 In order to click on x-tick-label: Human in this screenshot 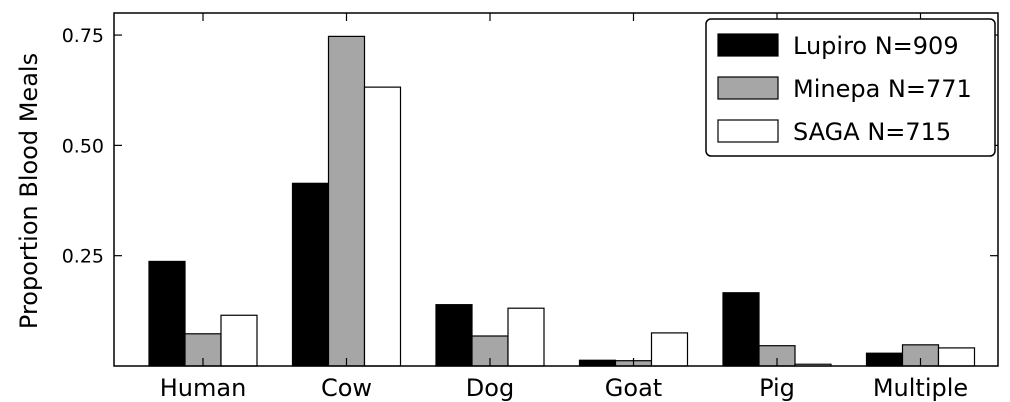, I will do `click(203, 388)`.